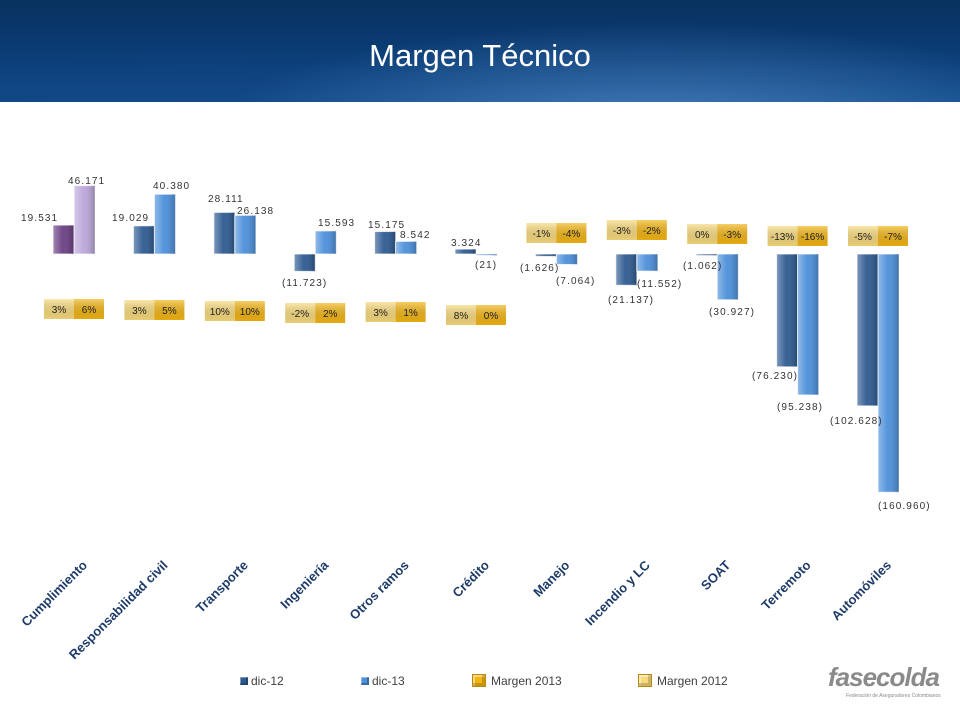 Image resolution: width=960 pixels, height=720 pixels. I want to click on margin-label-margen-2013-soat: -3%, so click(732, 235).